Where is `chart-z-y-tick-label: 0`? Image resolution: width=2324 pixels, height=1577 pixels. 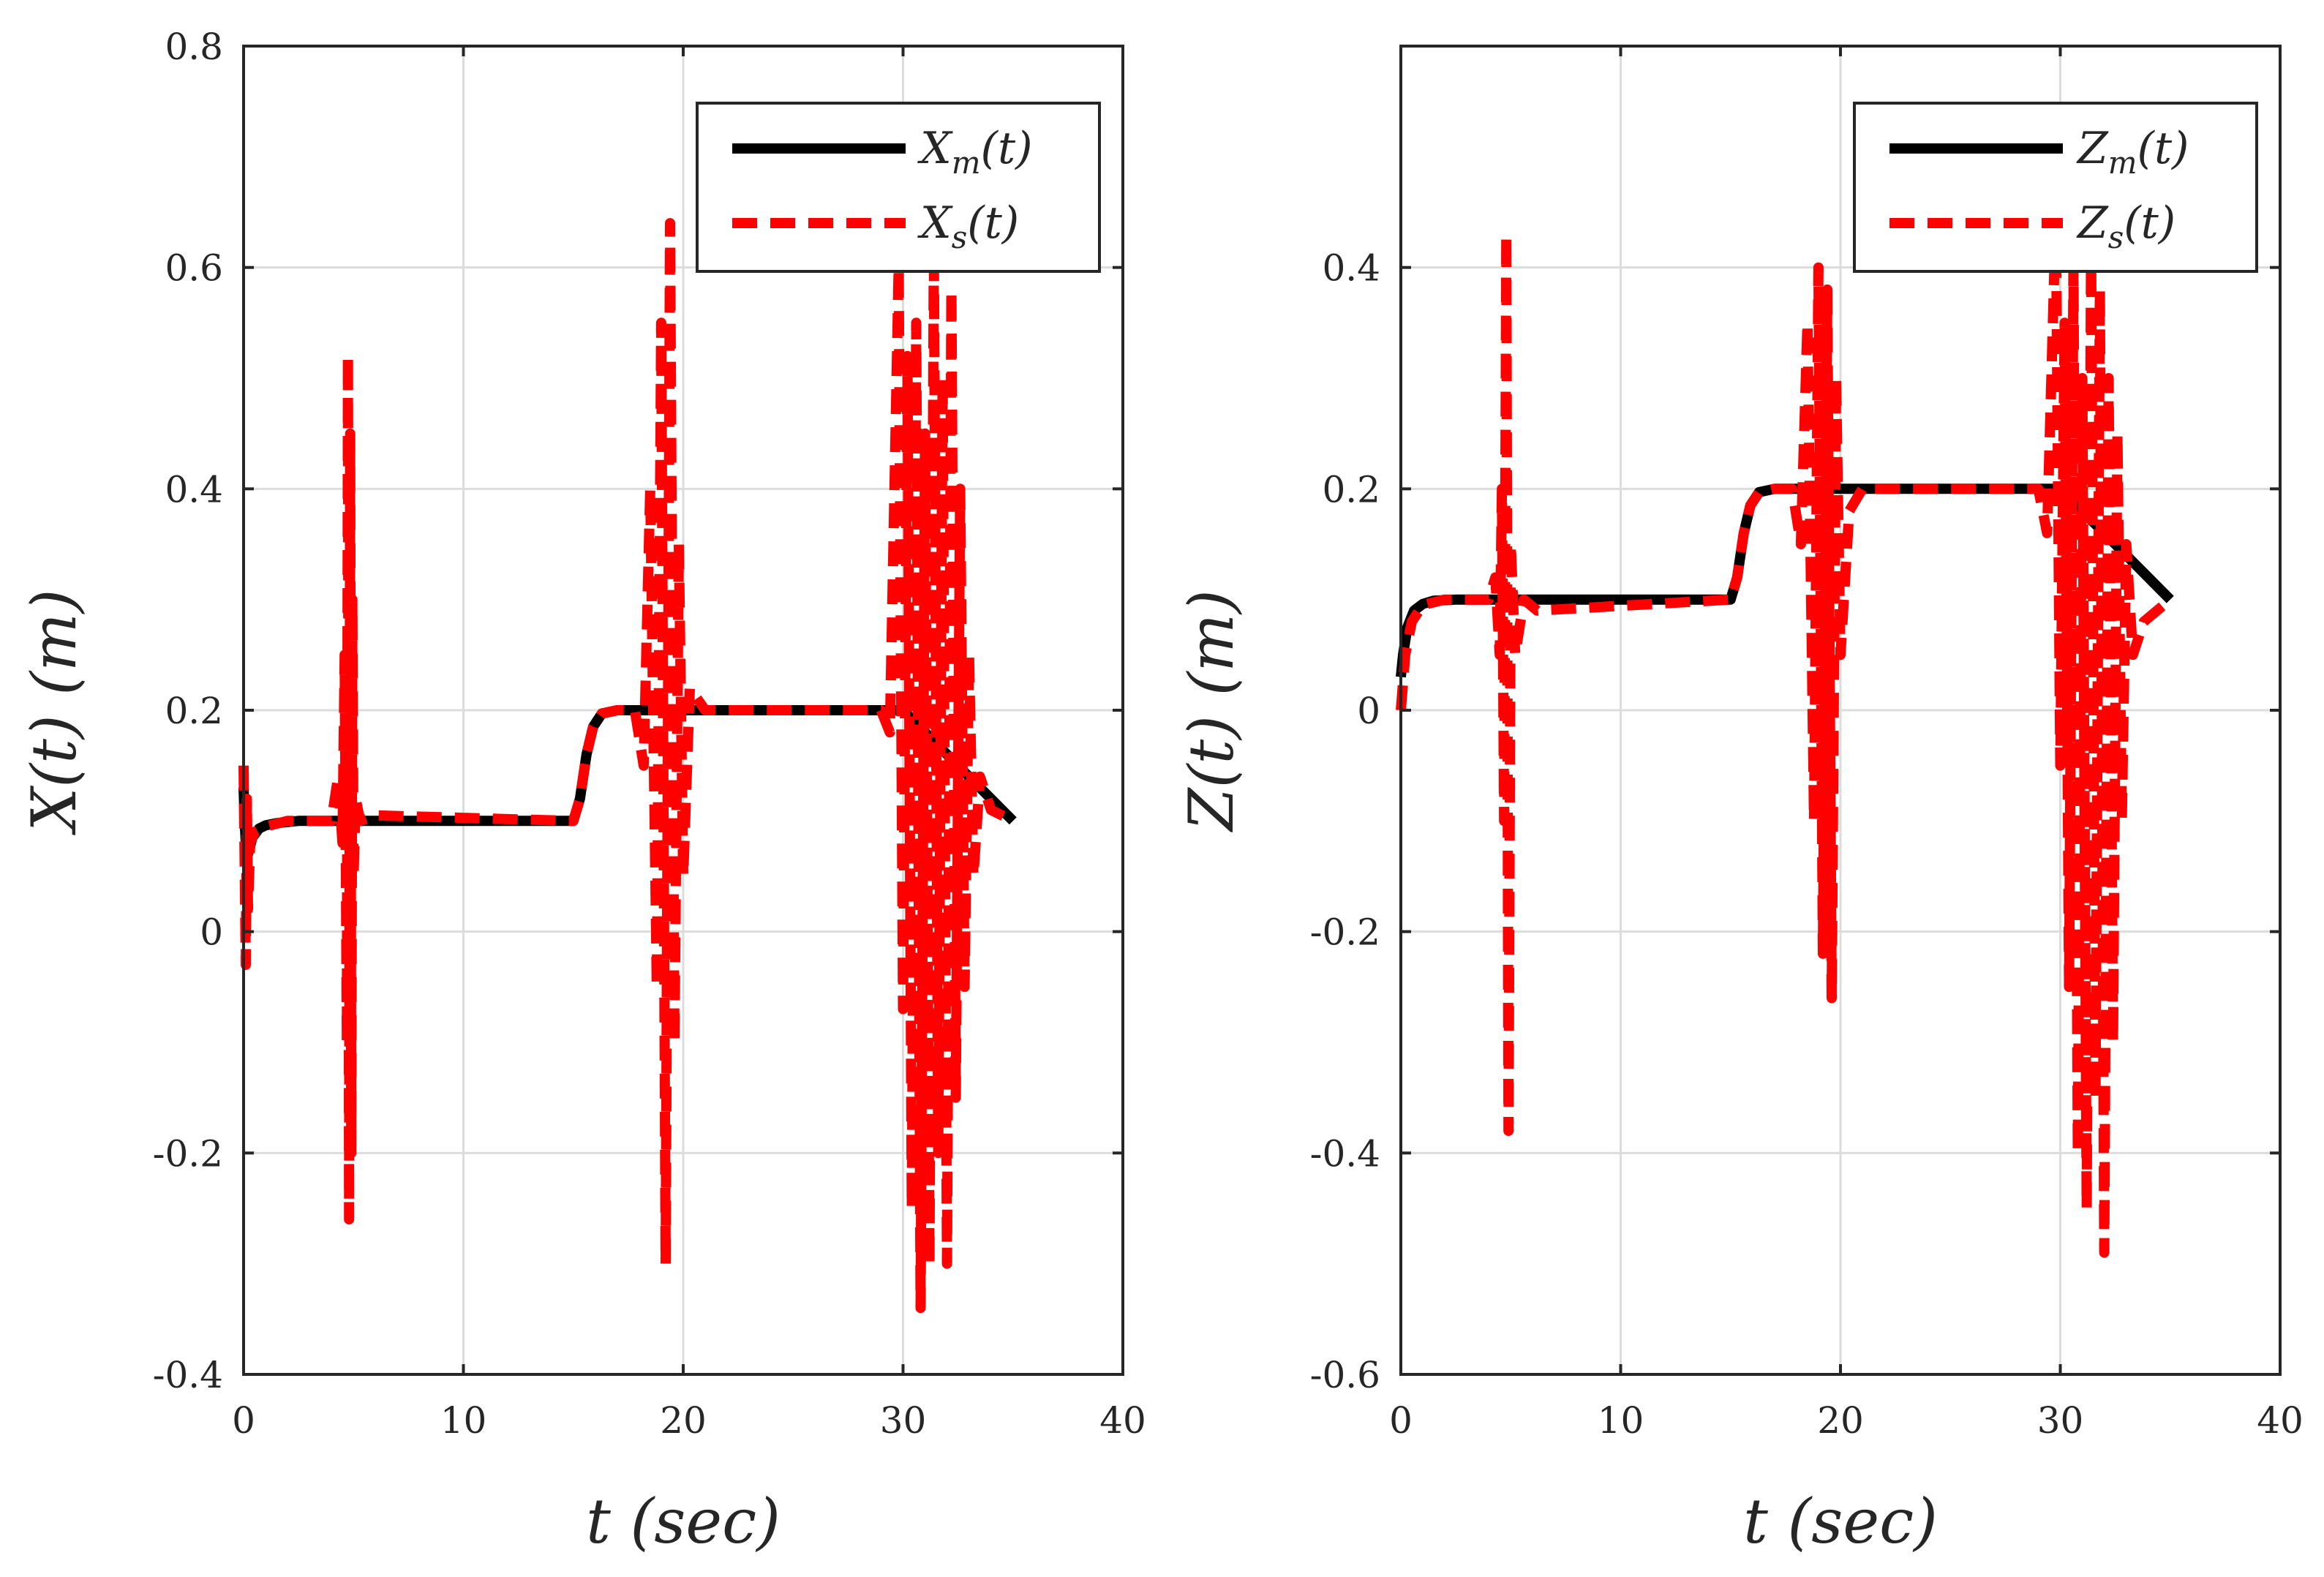
chart-z-y-tick-label: 0 is located at coordinates (1368, 711).